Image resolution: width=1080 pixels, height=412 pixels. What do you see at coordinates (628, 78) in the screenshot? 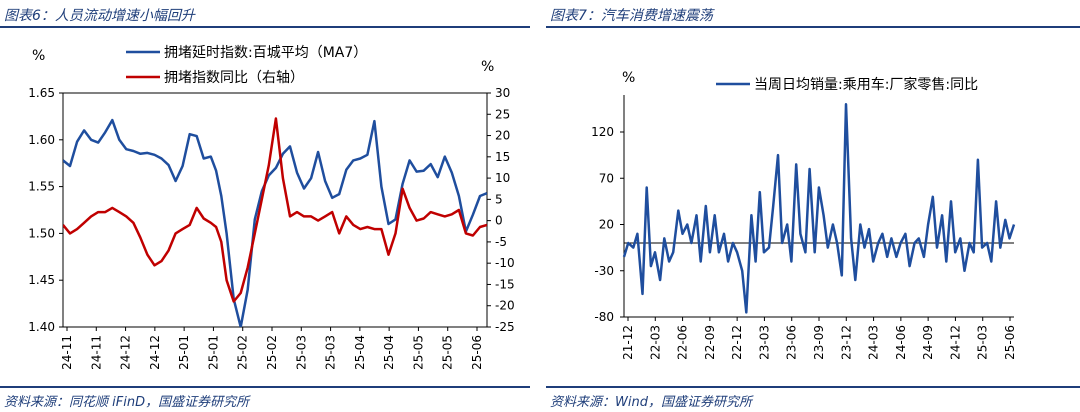
I see `y-unit: %` at bounding box center [628, 78].